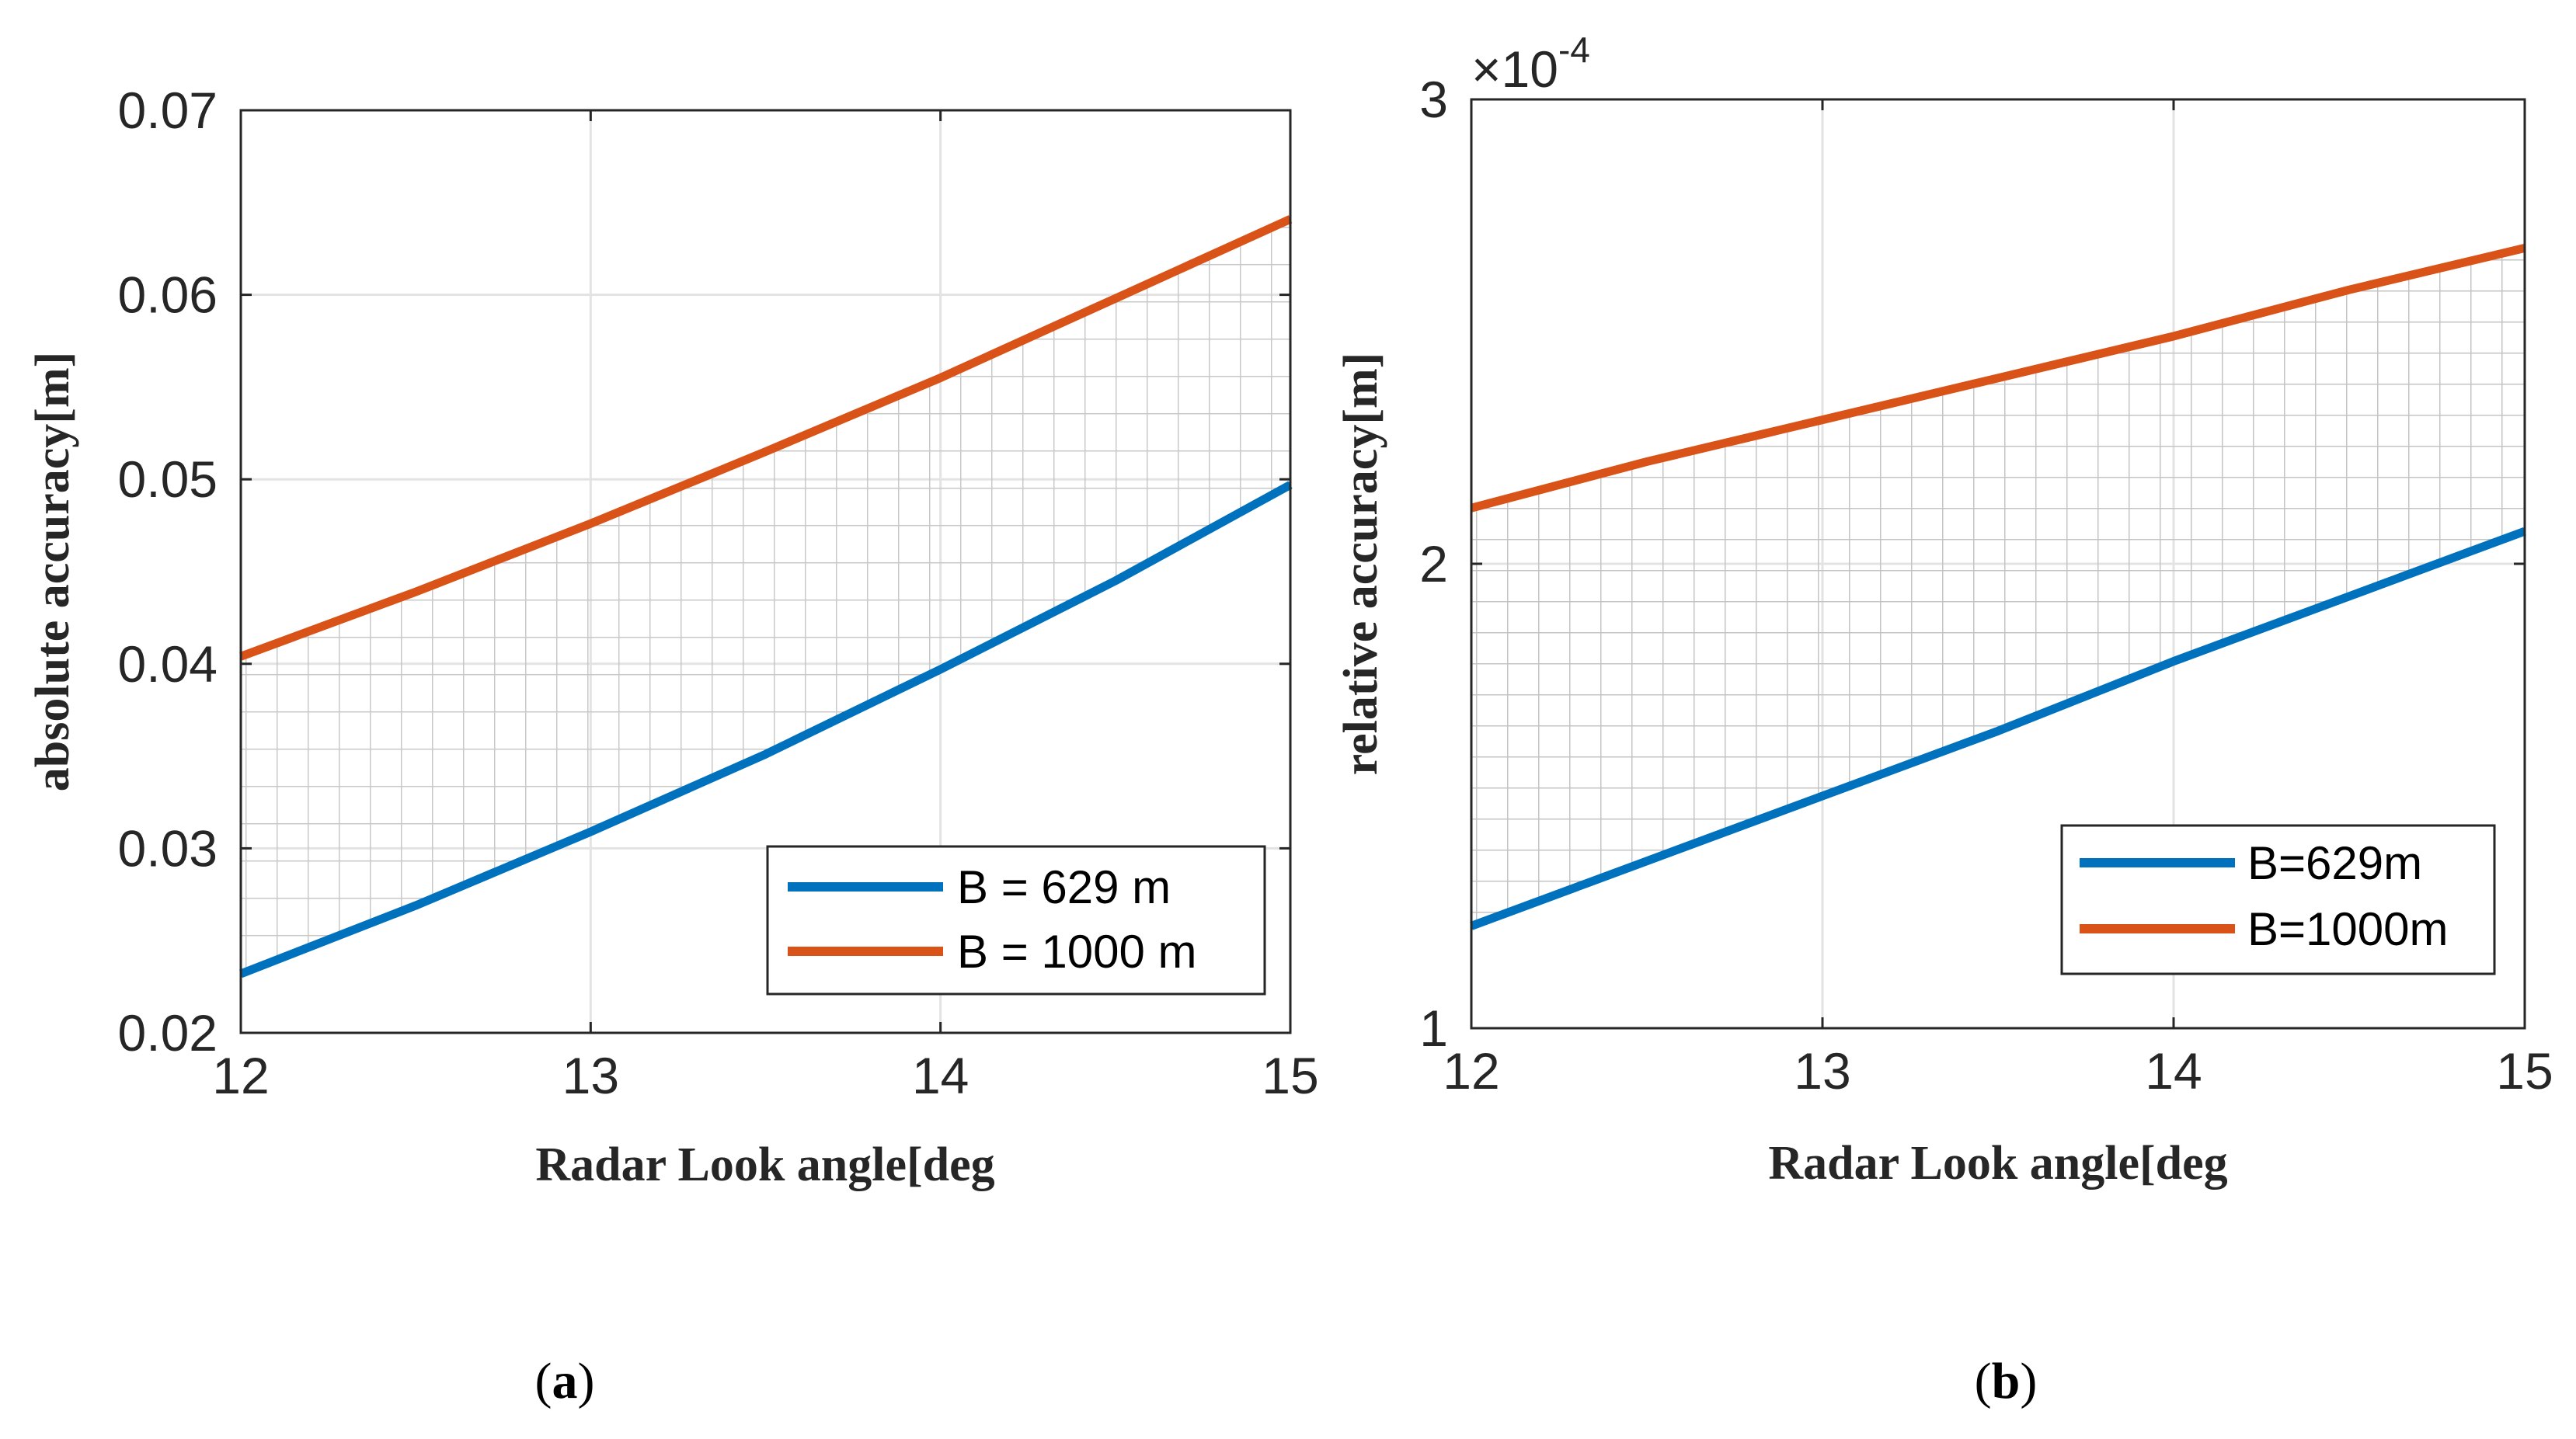 The image size is (2576, 1439). Describe the element at coordinates (1433, 99) in the screenshot. I see `y-tick-label: 3` at that location.